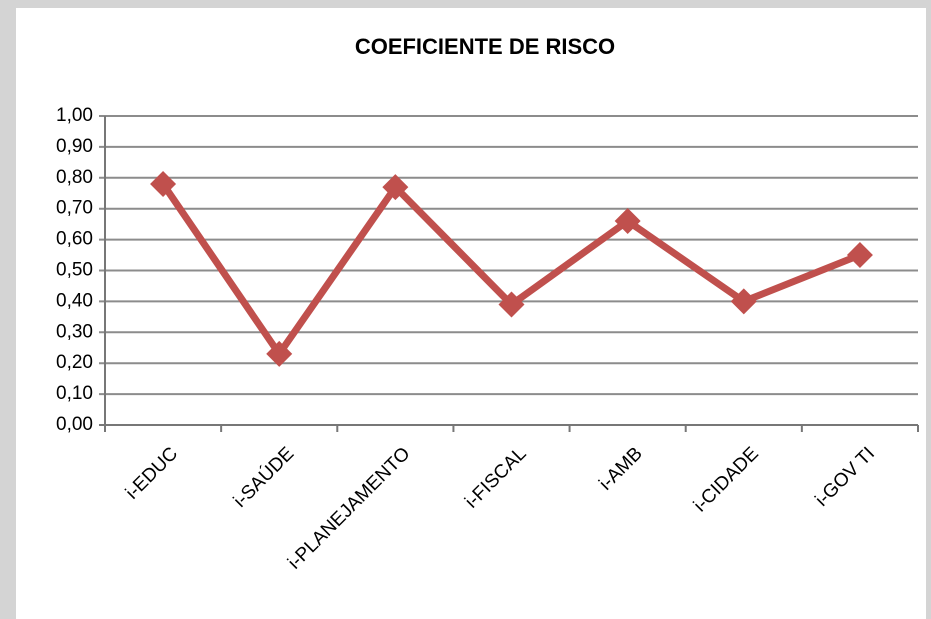 This screenshot has height=619, width=931. What do you see at coordinates (74, 393) in the screenshot?
I see `y-tick-label: 0,10` at bounding box center [74, 393].